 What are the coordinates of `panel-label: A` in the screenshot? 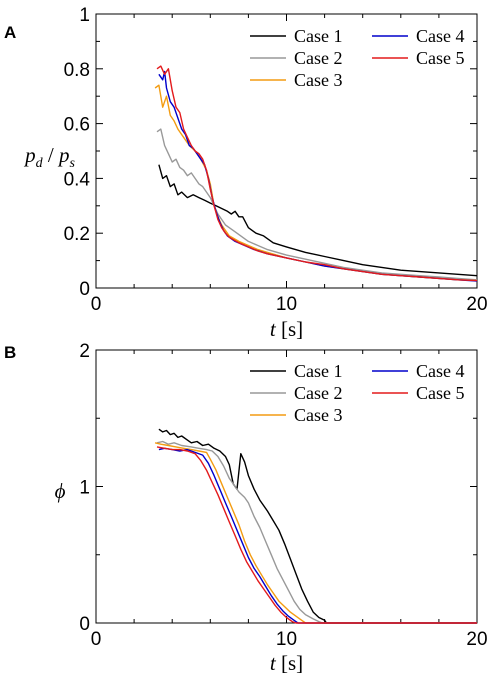 It's located at (10, 32).